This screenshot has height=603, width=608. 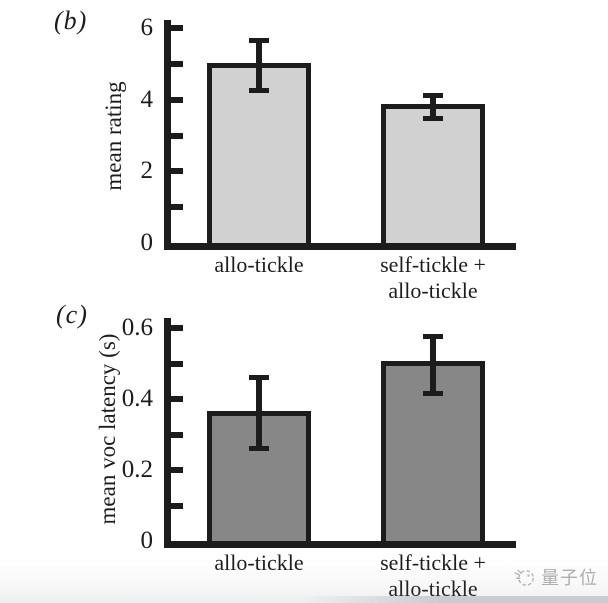 I want to click on watermark-text: 量子位, so click(x=569, y=578).